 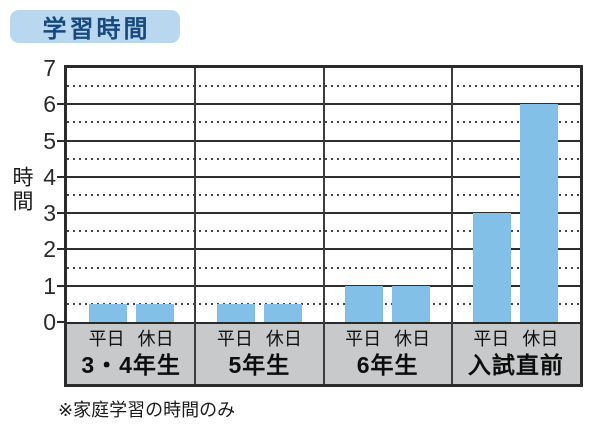 I want to click on x-axis-group: 平日 休日 5年生, so click(x=259, y=354).